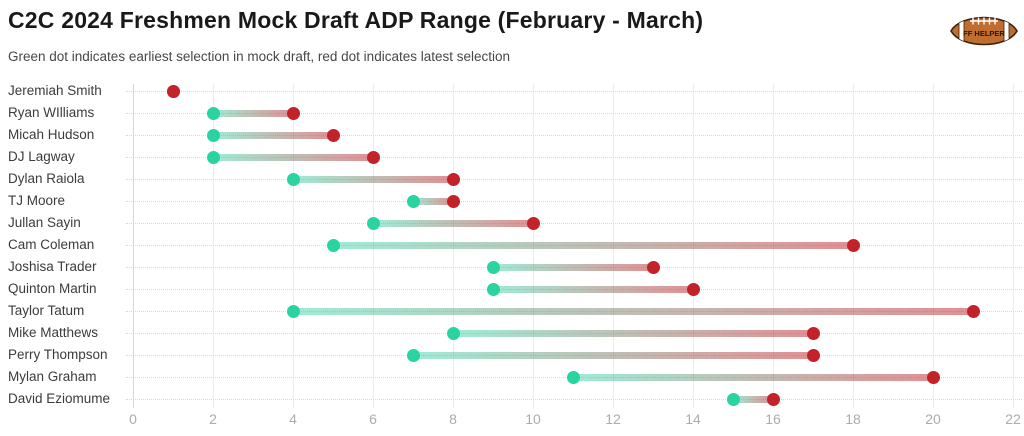  Describe the element at coordinates (773, 419) in the screenshot. I see `x-tick-label: 16` at that location.